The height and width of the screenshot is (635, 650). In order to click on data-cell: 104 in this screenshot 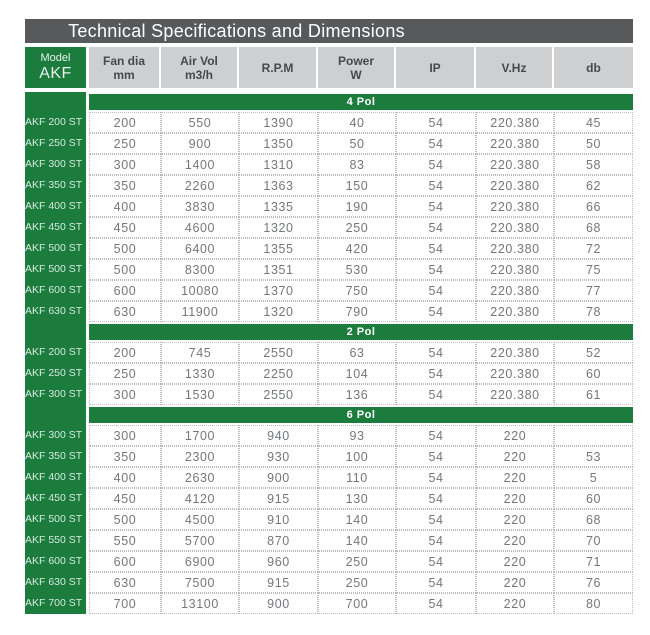, I will do `click(357, 373)`.